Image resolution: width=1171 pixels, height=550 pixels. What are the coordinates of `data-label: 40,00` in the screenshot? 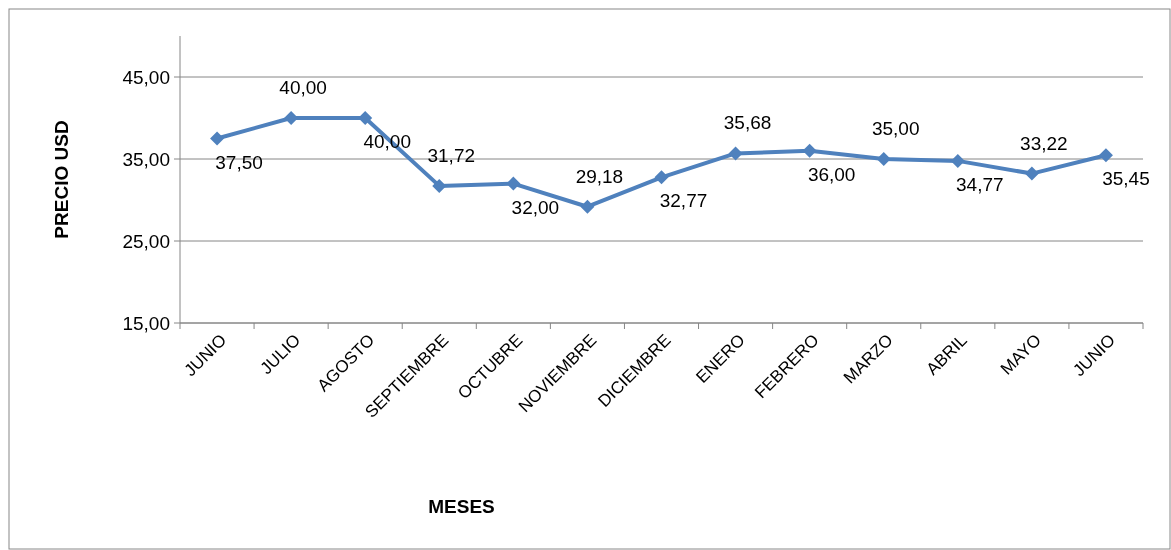 It's located at (303, 87).